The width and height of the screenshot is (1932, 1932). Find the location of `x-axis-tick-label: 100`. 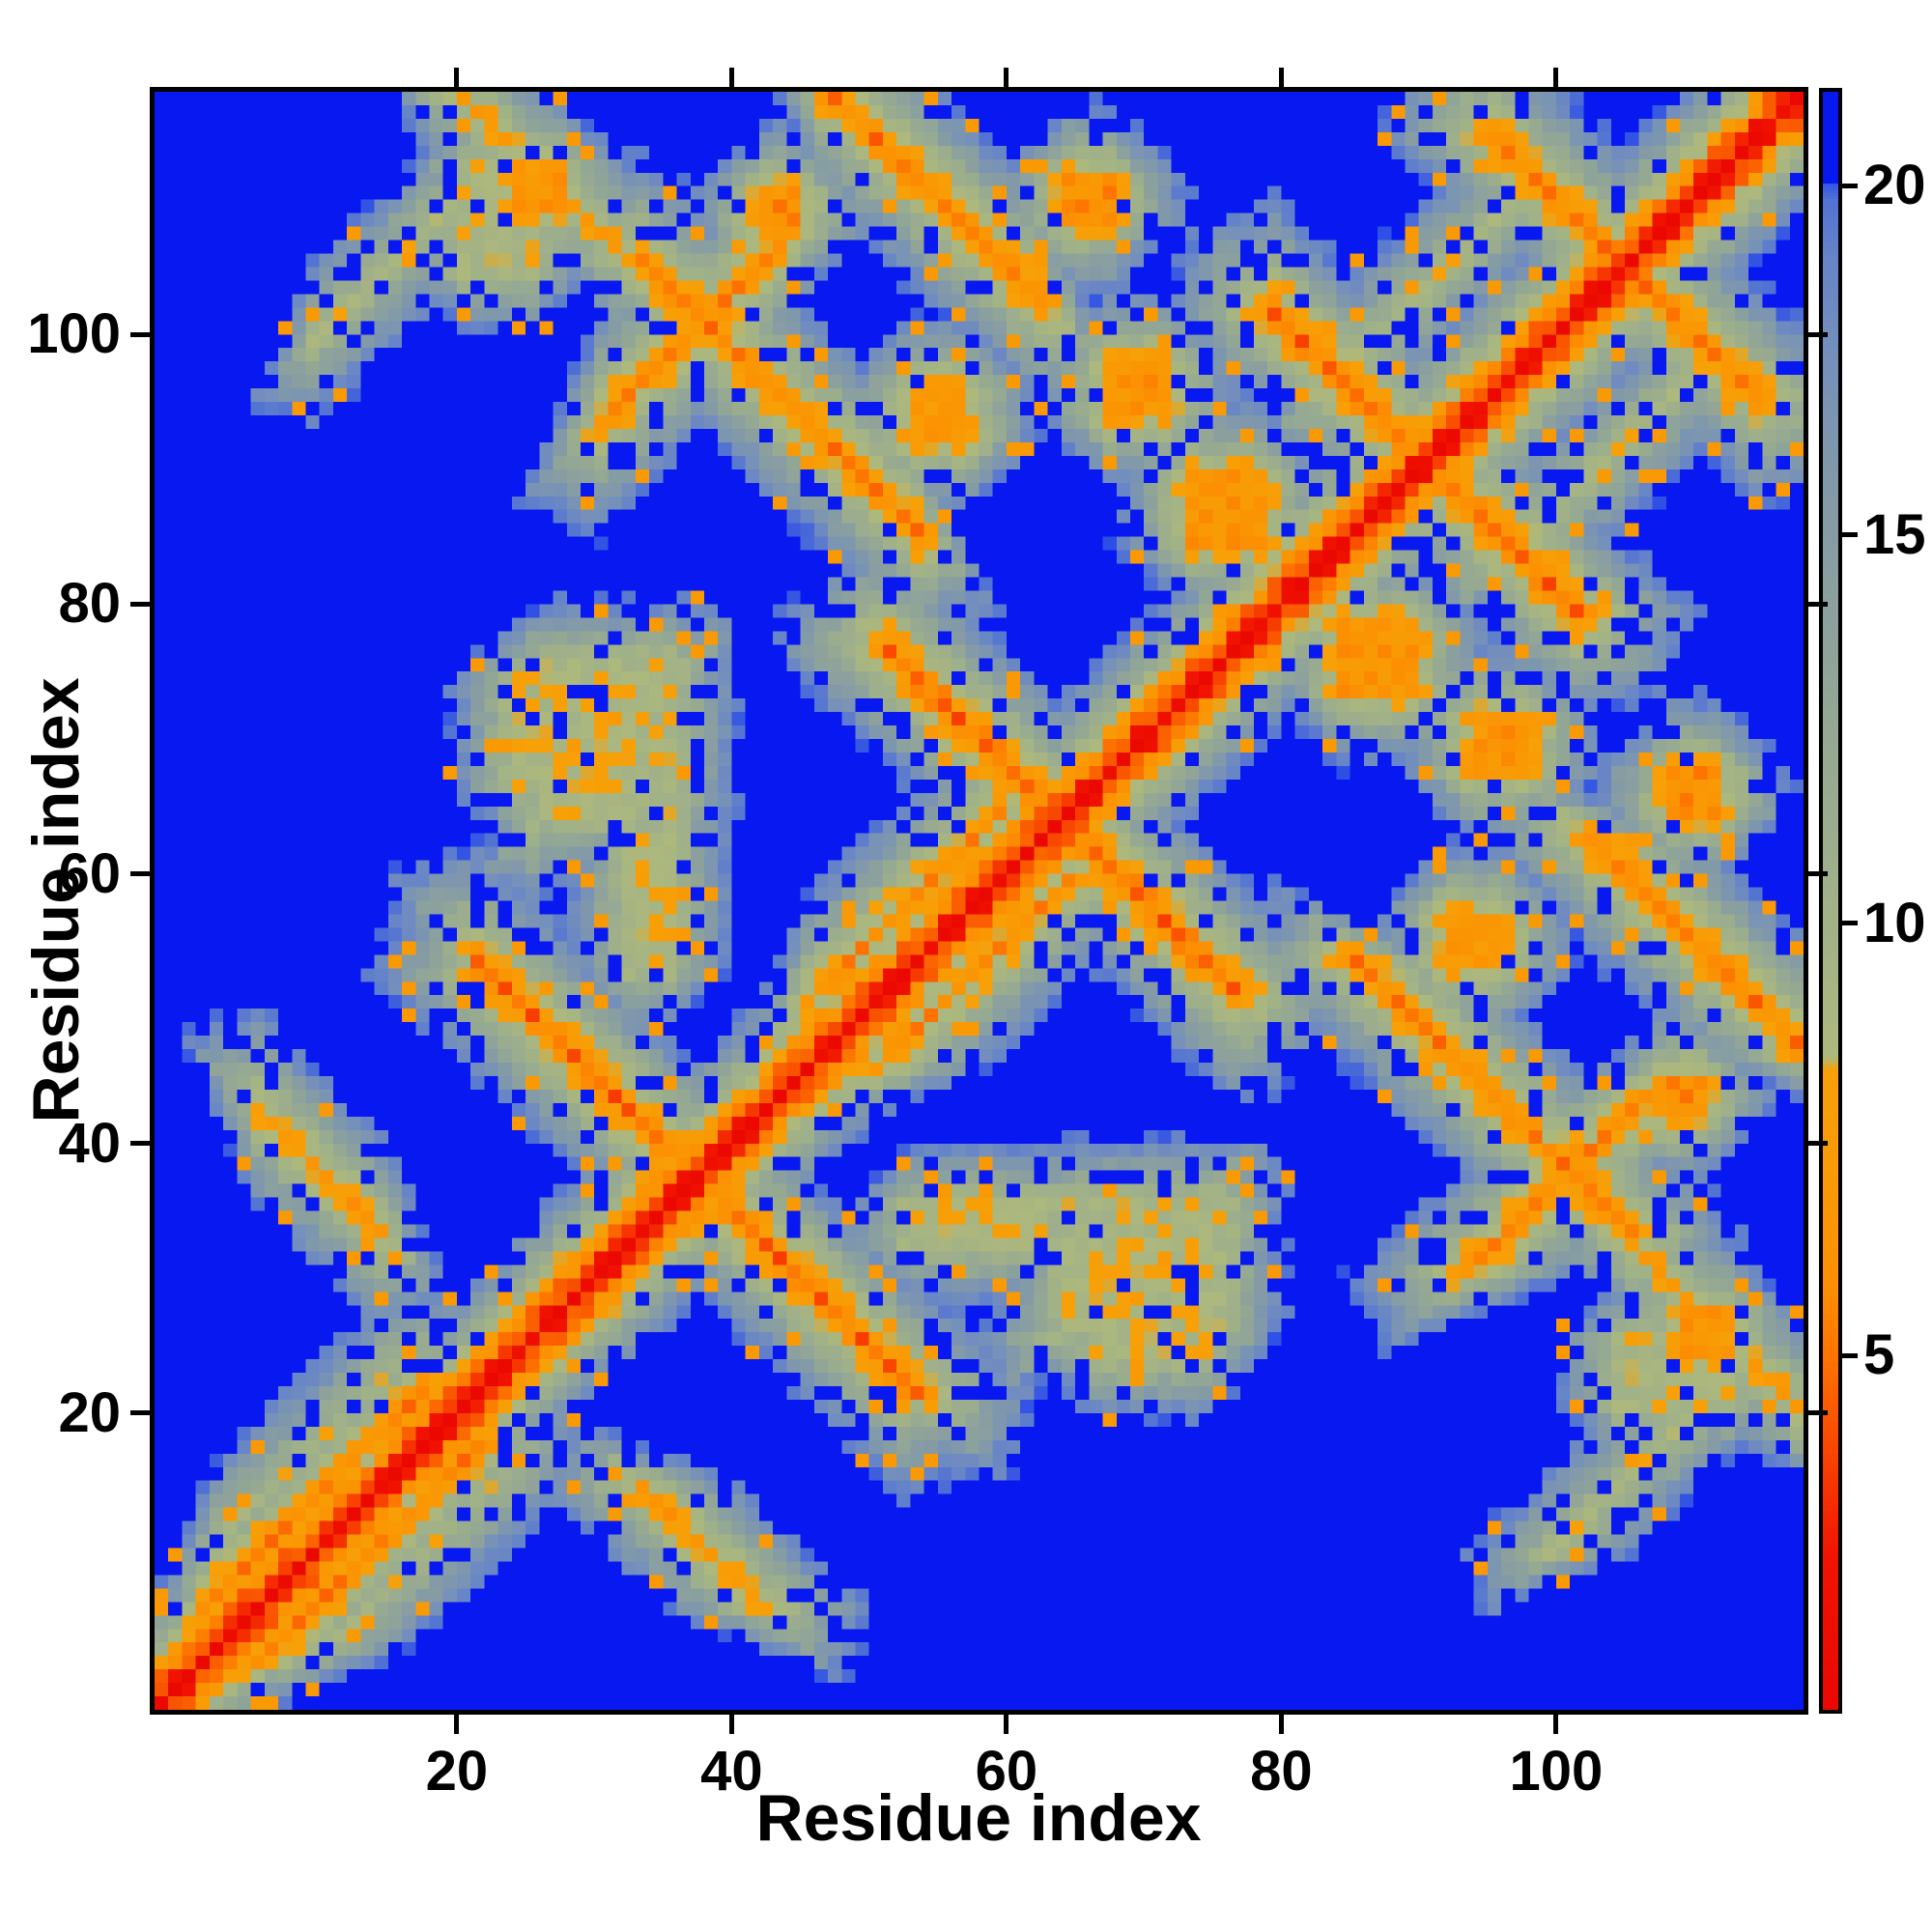

x-axis-tick-label: 100 is located at coordinates (1556, 1771).